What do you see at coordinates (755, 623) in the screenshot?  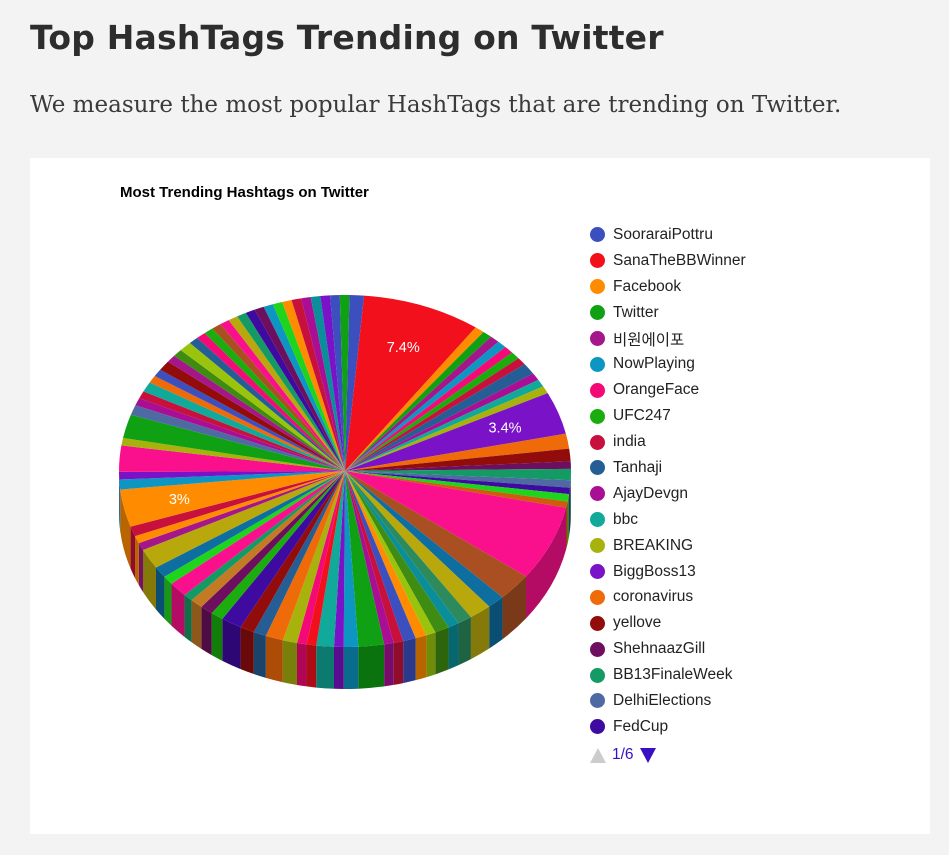 I see `legend-item: yellove` at bounding box center [755, 623].